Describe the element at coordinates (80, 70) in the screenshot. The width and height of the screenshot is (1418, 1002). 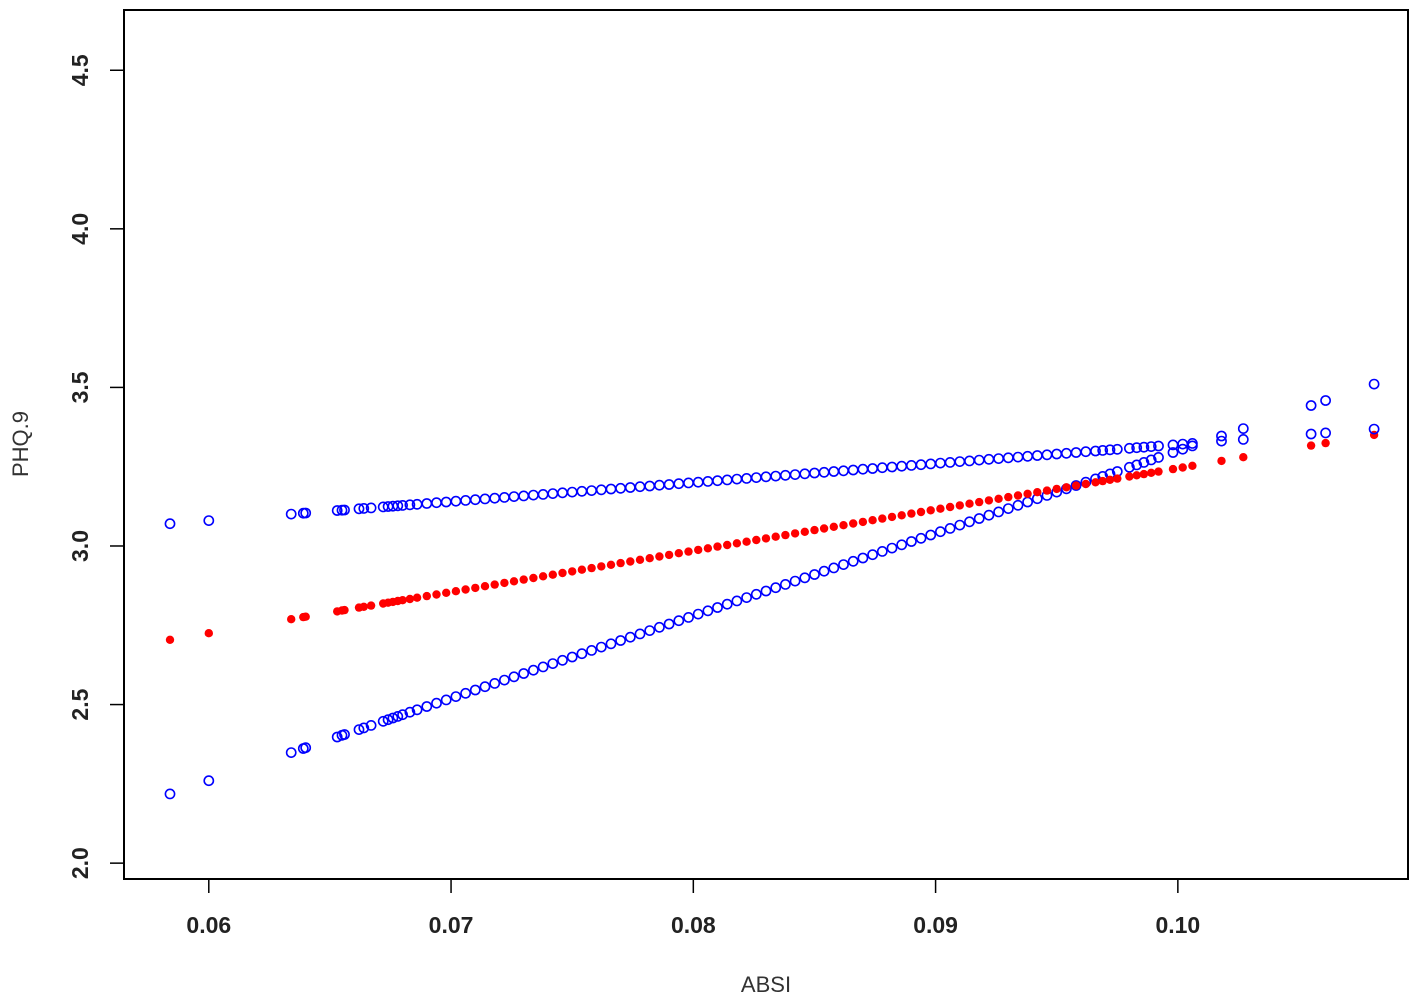
I see `y-tick-label-5: 4.5` at that location.